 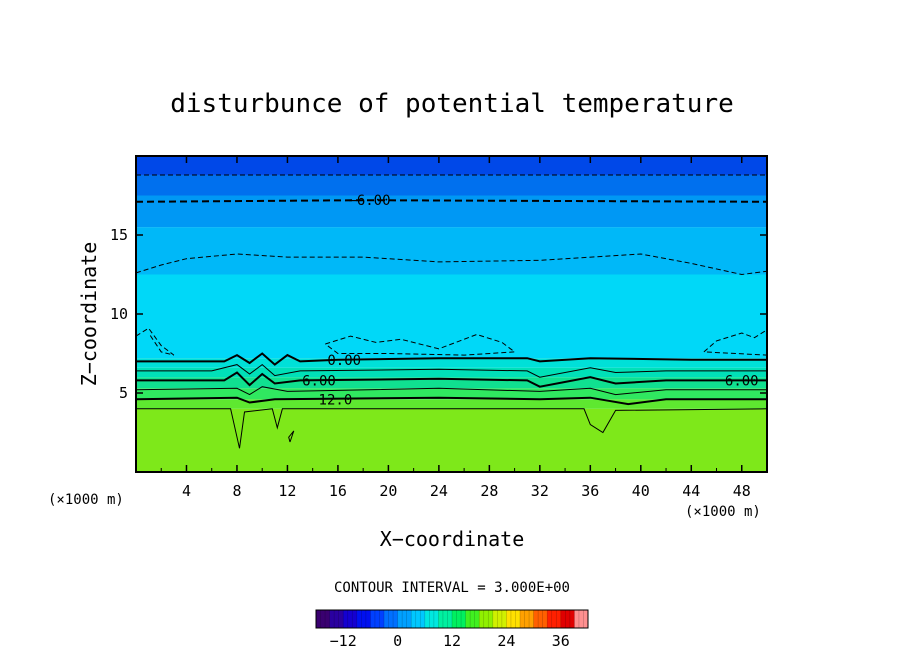 What do you see at coordinates (119, 235) in the screenshot?
I see `y-tick-label: 15` at bounding box center [119, 235].